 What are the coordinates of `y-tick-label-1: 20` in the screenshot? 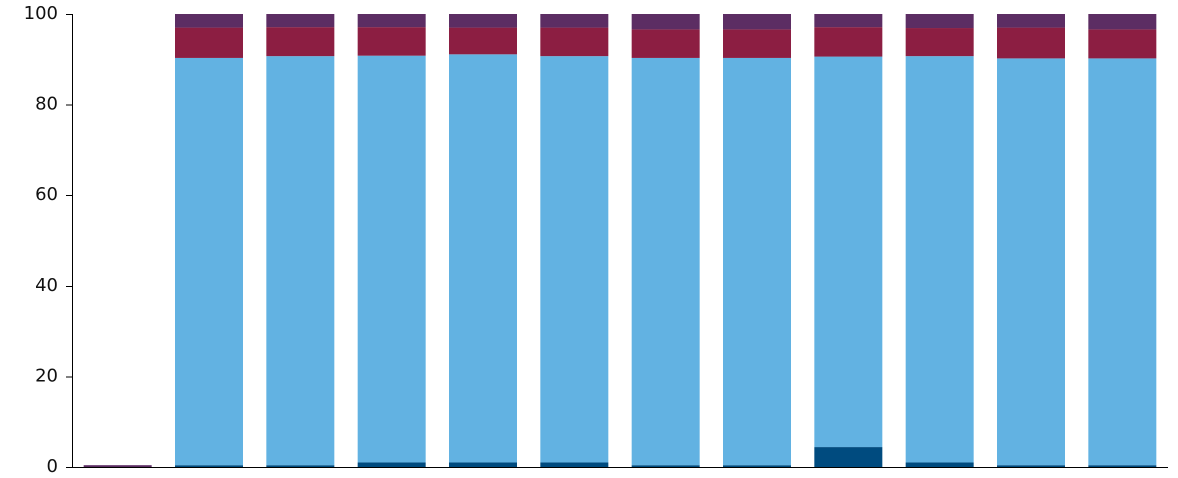 It's located at (46, 375).